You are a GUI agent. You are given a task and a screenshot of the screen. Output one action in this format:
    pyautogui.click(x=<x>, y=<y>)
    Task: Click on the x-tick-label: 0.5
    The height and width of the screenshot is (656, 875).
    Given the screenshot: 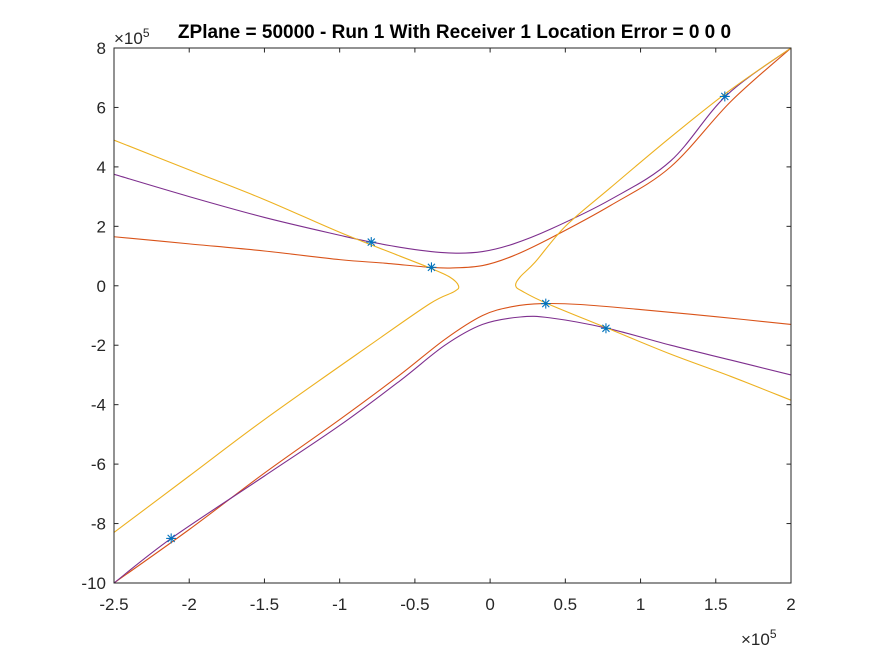 What is the action you would take?
    pyautogui.click(x=566, y=604)
    